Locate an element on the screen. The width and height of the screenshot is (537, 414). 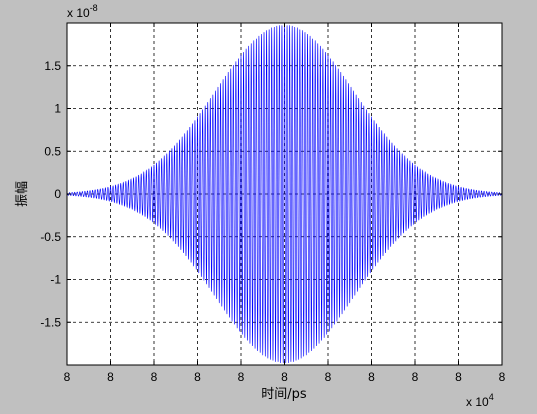
y-tick-label: -0.5 is located at coordinates (50, 237).